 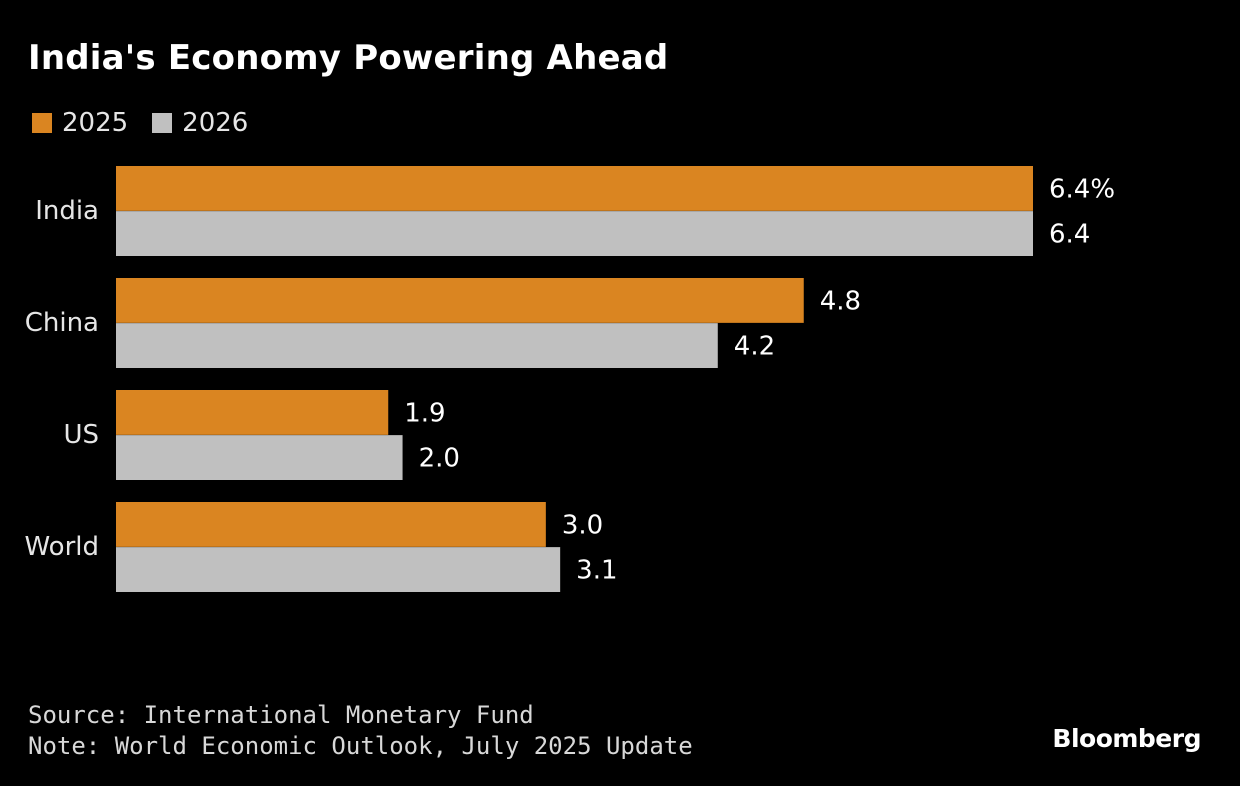 What do you see at coordinates (62, 323) in the screenshot?
I see `category-label-china: China` at bounding box center [62, 323].